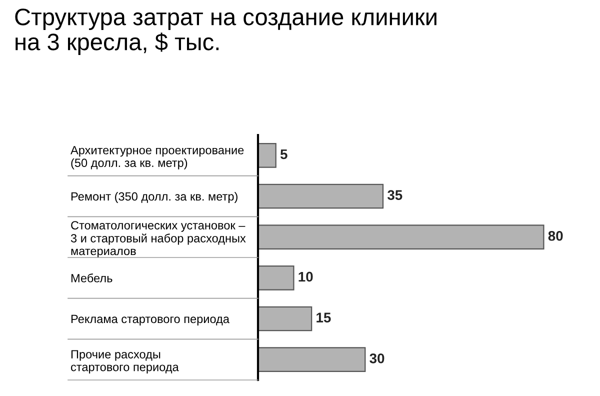 The height and width of the screenshot is (396, 600). Describe the element at coordinates (323, 317) in the screenshot. I see `data-label: 15` at that location.